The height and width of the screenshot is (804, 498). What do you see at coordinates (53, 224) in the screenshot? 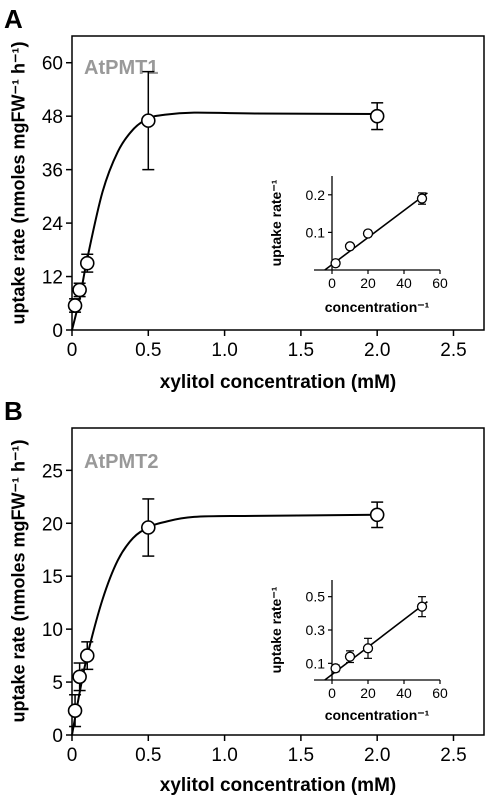
I see `y-tick-label: 24` at bounding box center [53, 224].